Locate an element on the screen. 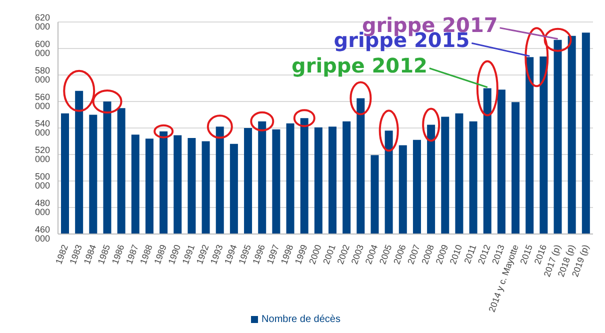 This screenshot has height=333, width=605. x-tick-label: 2007 is located at coordinates (414, 254).